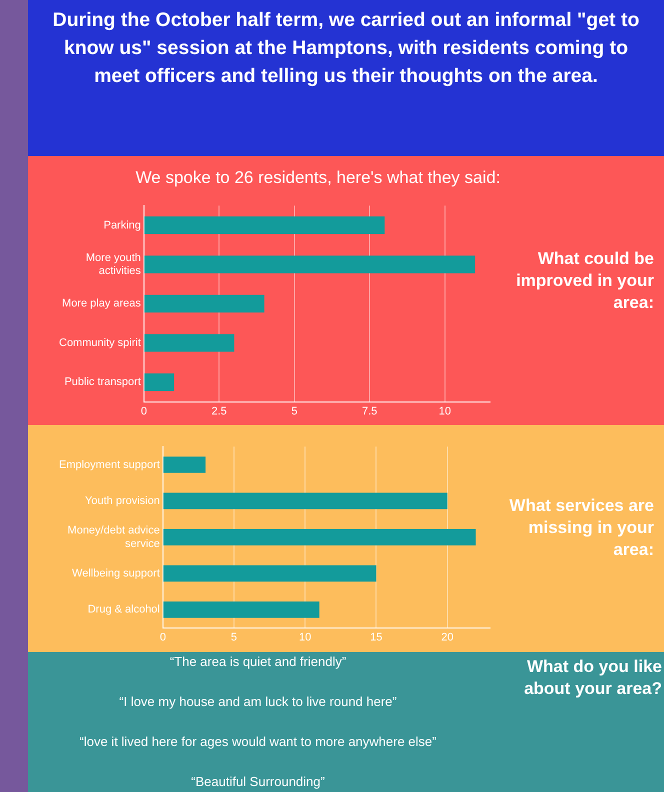 The image size is (664, 792). I want to click on text: “Beautiful Surrounding”, so click(258, 781).